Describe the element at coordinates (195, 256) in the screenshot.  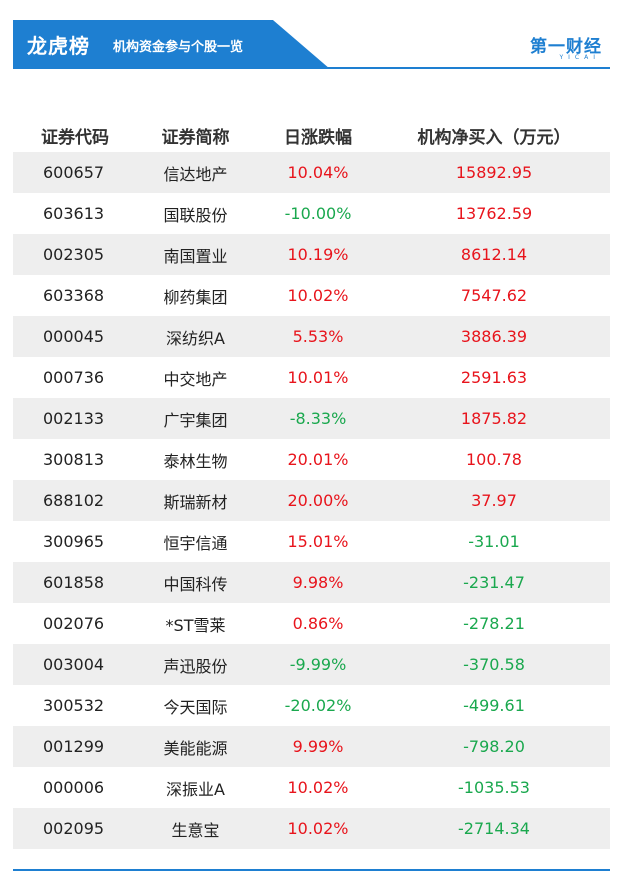
I see `cell-name: 南国置业` at that location.